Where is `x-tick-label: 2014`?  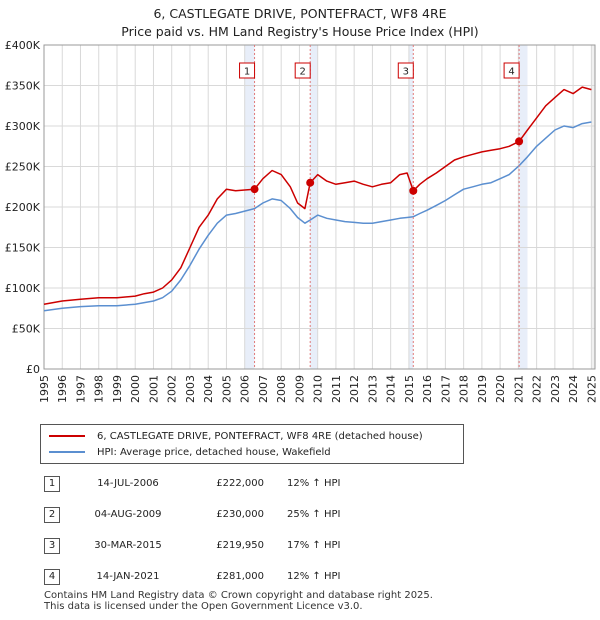
x-tick-label: 2014 is located at coordinates (391, 389).